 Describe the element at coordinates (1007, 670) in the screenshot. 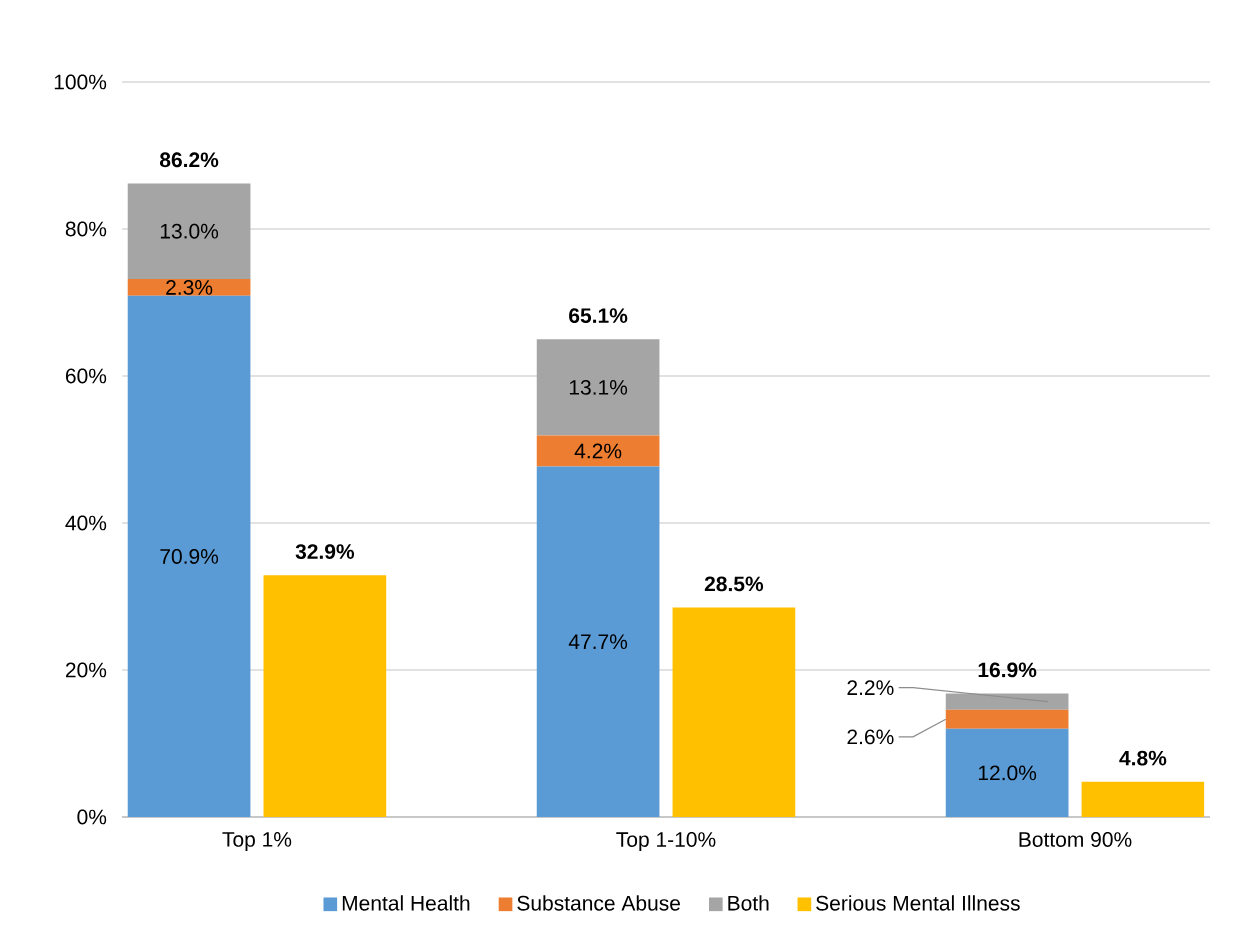

I see `text: 16.9%` at that location.